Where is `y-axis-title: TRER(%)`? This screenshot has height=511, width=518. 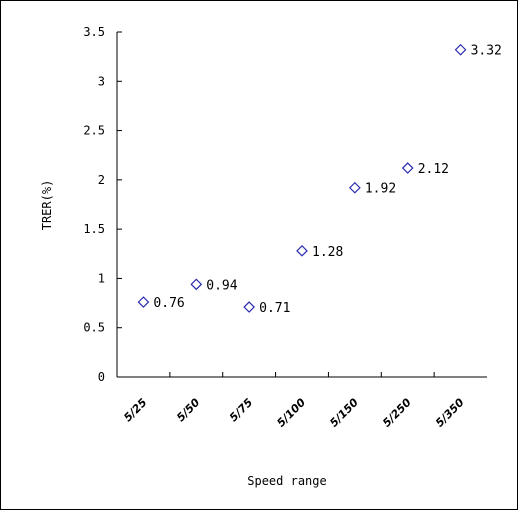
y-axis-title: TRER(%) is located at coordinates (47, 205).